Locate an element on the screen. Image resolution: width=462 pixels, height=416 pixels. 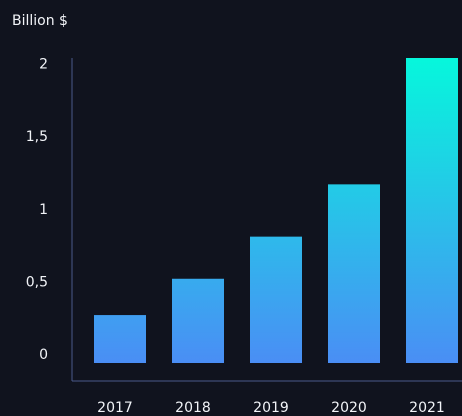
y-tick-label: 1,5 is located at coordinates (37, 137).